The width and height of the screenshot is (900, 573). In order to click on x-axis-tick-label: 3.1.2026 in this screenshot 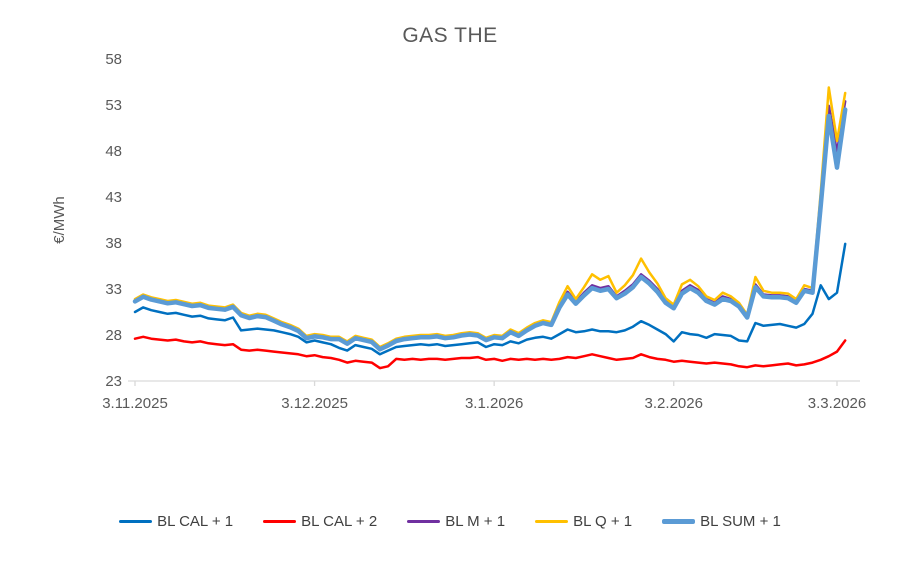, I will do `click(494, 403)`.